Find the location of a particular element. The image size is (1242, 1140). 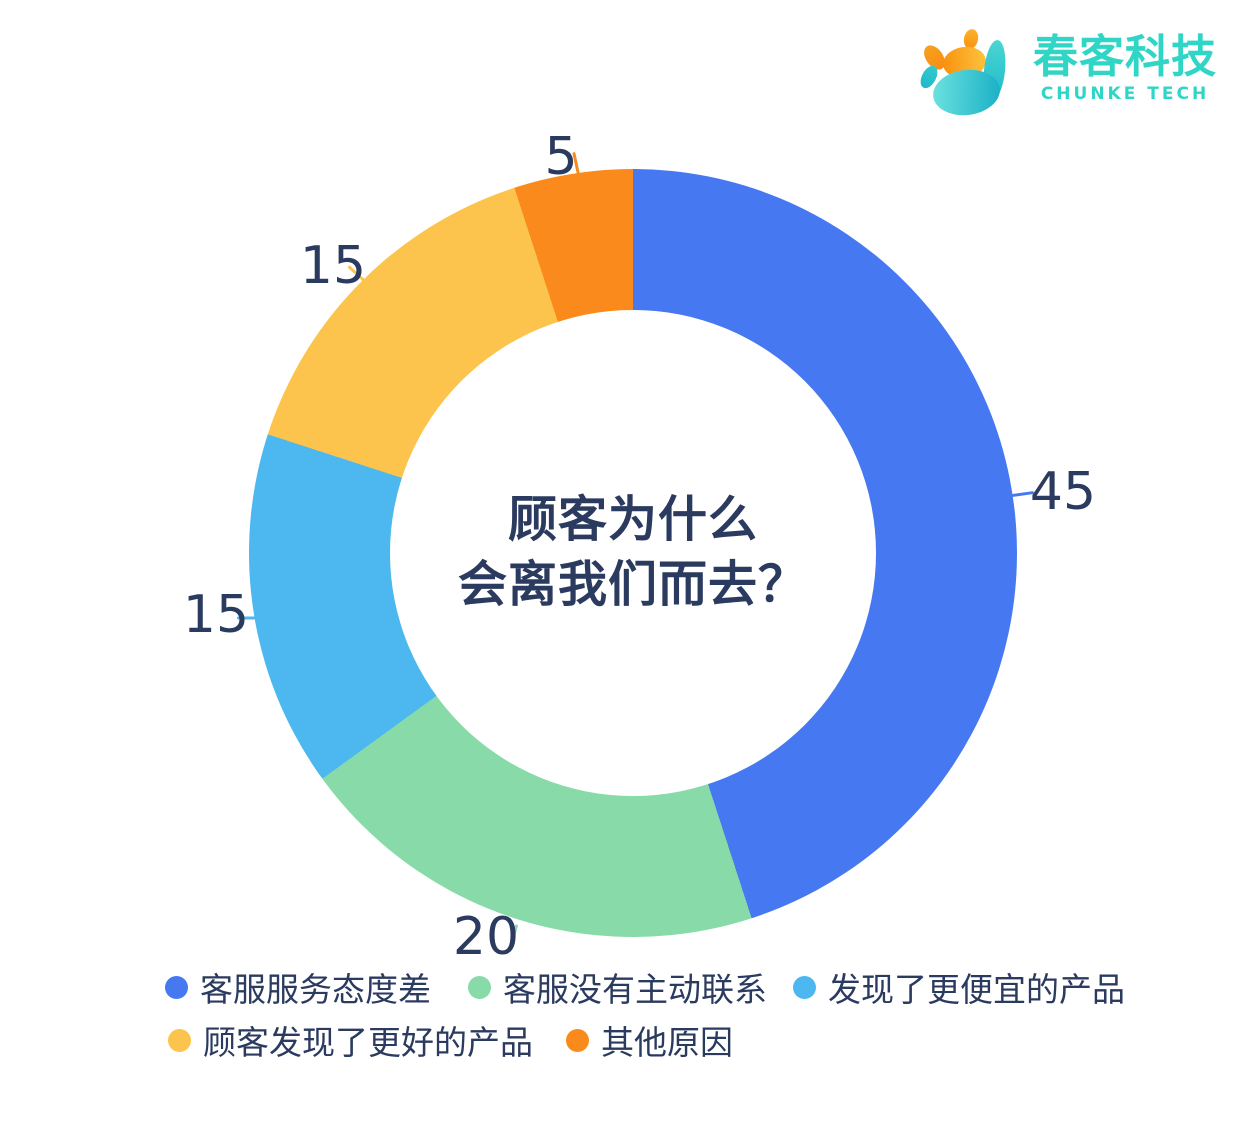

legend-item-poor-service: 客服服务态度差 is located at coordinates (298, 989).